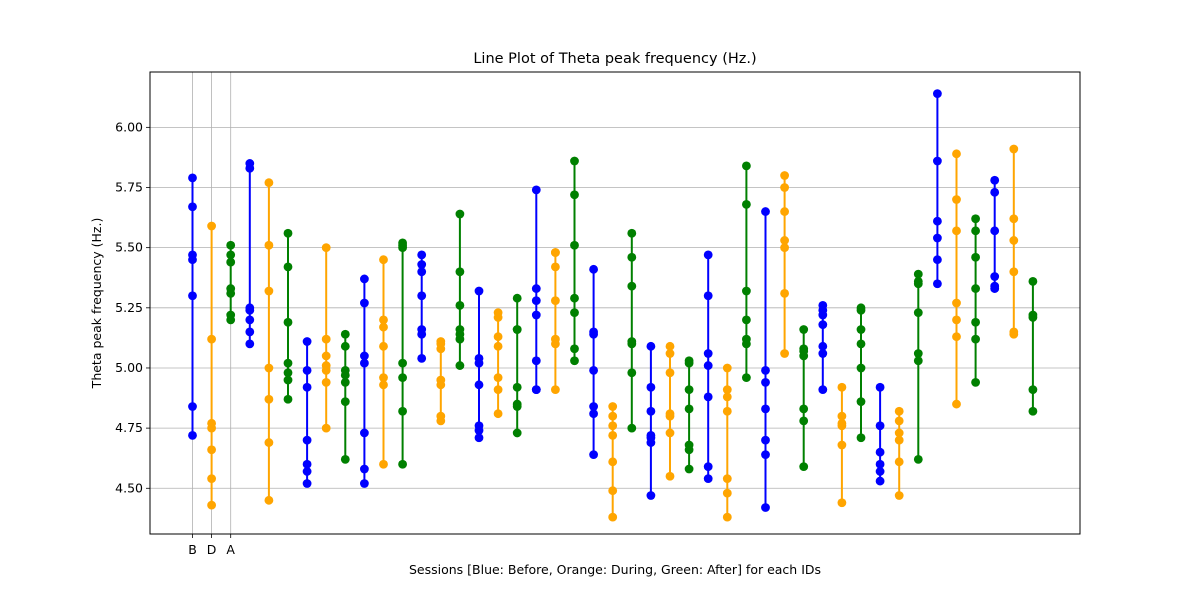 This screenshot has height=604, width=1200. I want to click on chart-title: Line Plot of Theta peak frequency (Hz.), so click(614, 59).